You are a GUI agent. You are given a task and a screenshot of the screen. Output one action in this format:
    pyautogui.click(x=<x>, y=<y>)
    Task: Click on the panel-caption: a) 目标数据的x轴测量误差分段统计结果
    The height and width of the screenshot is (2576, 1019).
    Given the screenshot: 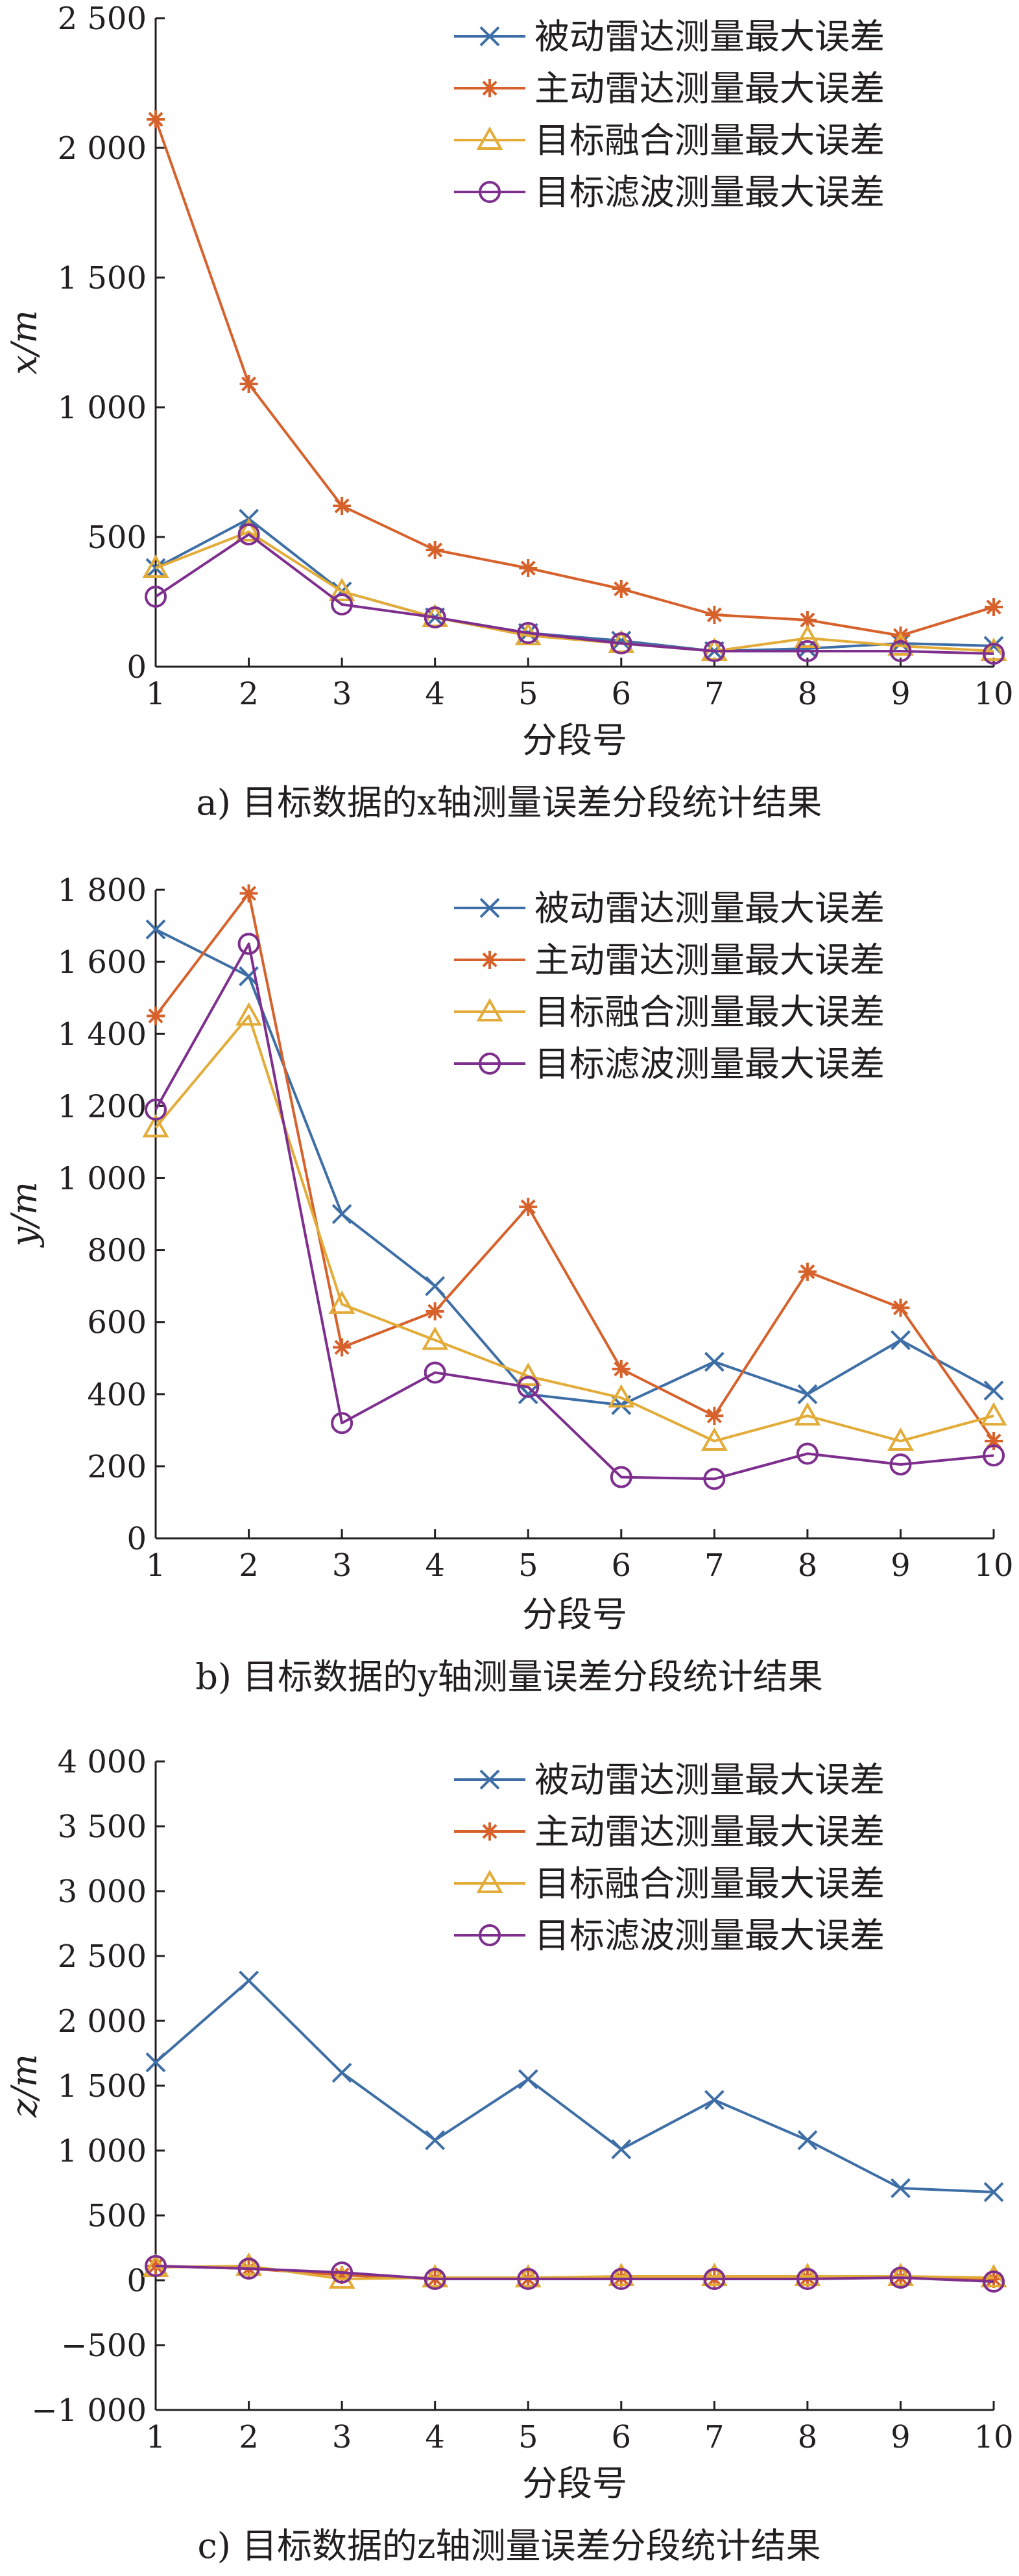 What is the action you would take?
    pyautogui.click(x=509, y=802)
    